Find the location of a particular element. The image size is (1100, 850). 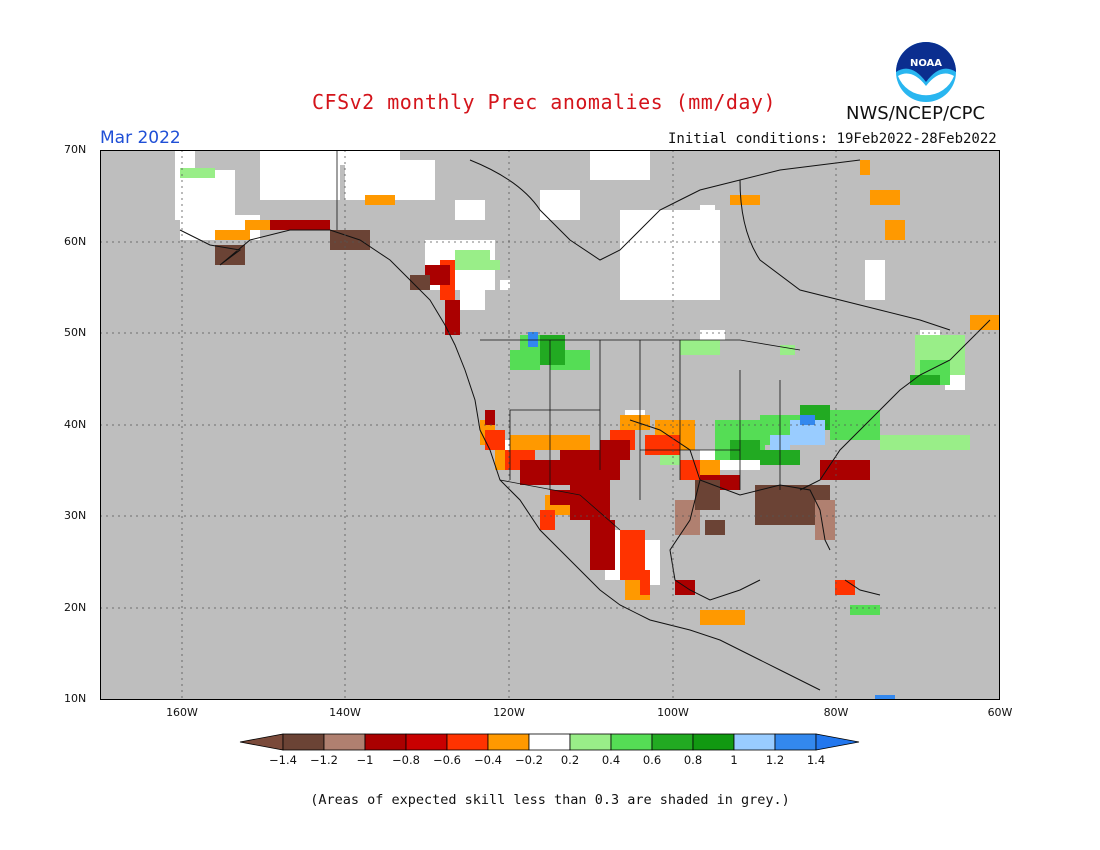

lon-label-140w: 140W is located at coordinates (345, 712).